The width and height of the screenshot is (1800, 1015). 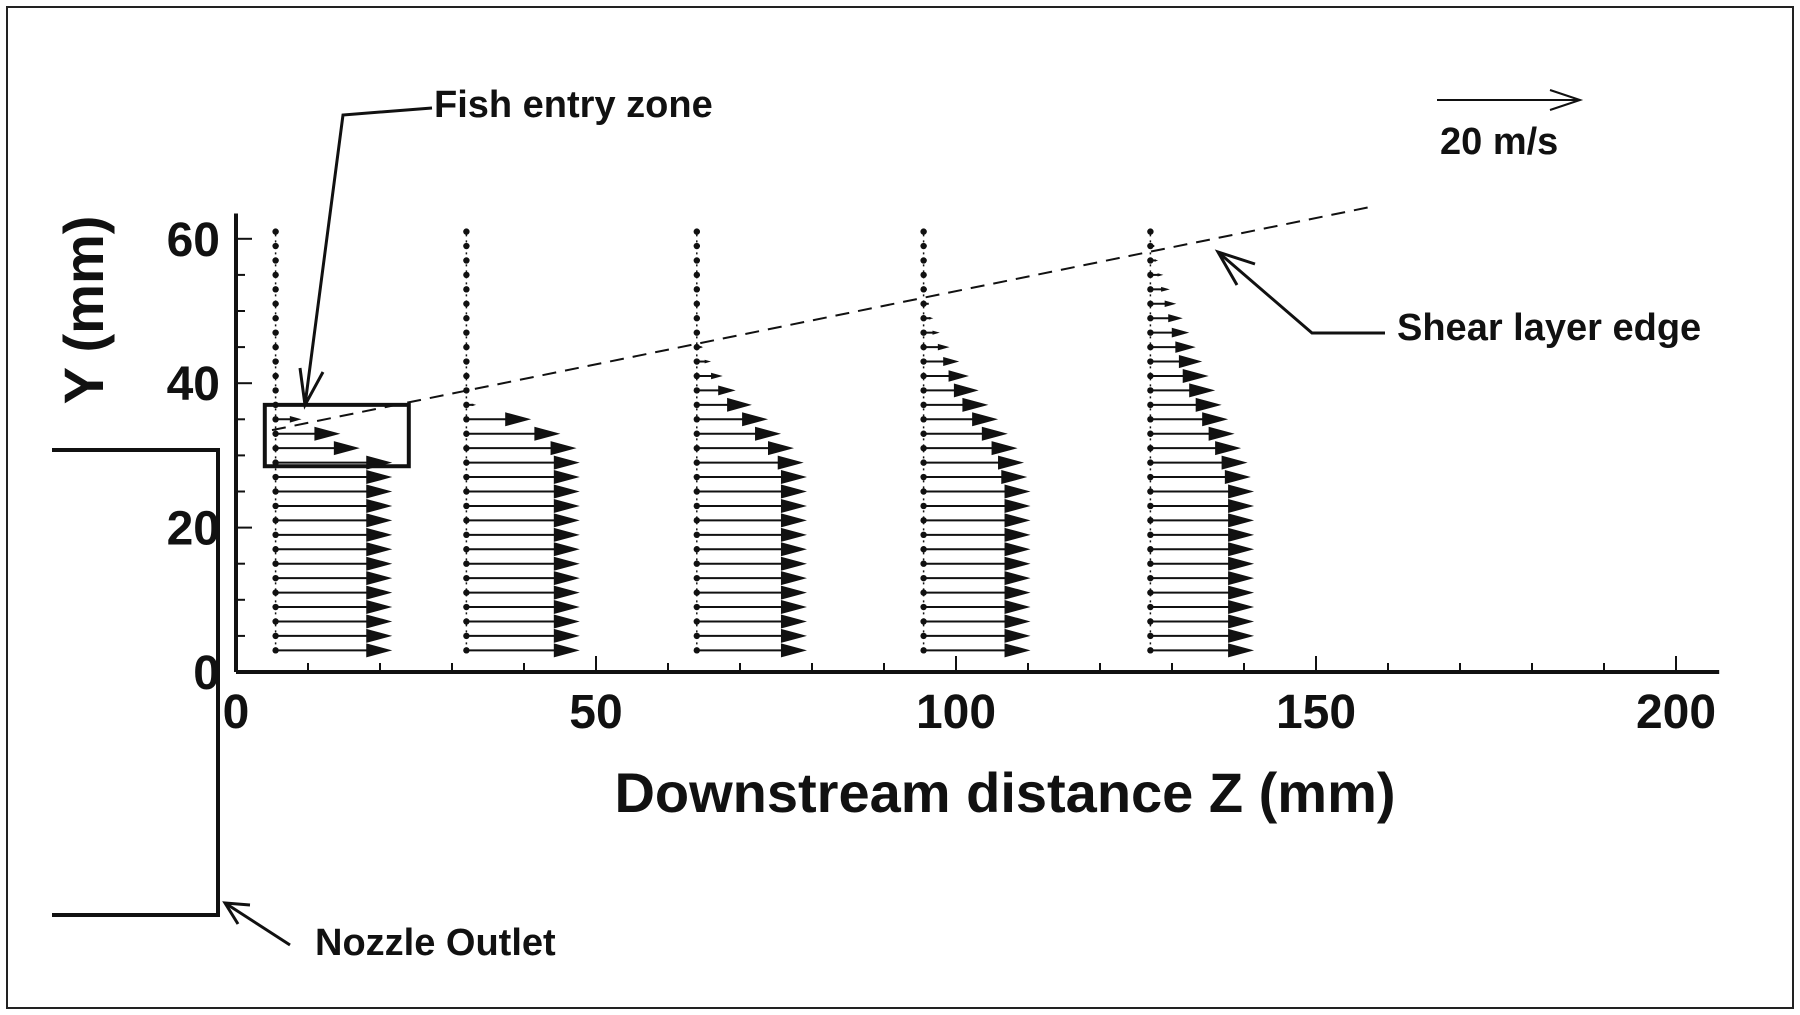 I want to click on y-tick-label: 0, so click(x=206, y=673).